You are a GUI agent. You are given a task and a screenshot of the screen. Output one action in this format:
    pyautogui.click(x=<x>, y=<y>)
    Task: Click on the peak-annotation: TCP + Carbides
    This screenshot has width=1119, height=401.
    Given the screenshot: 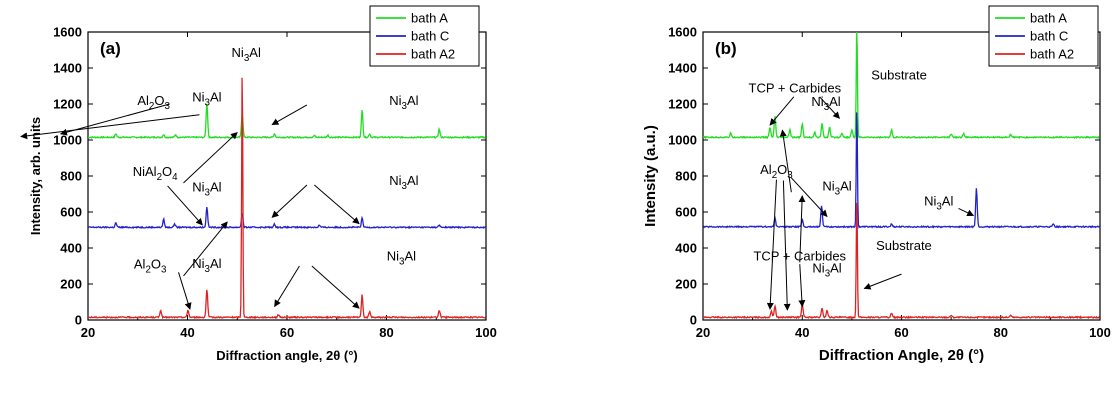 What is the action you would take?
    pyautogui.click(x=795, y=87)
    